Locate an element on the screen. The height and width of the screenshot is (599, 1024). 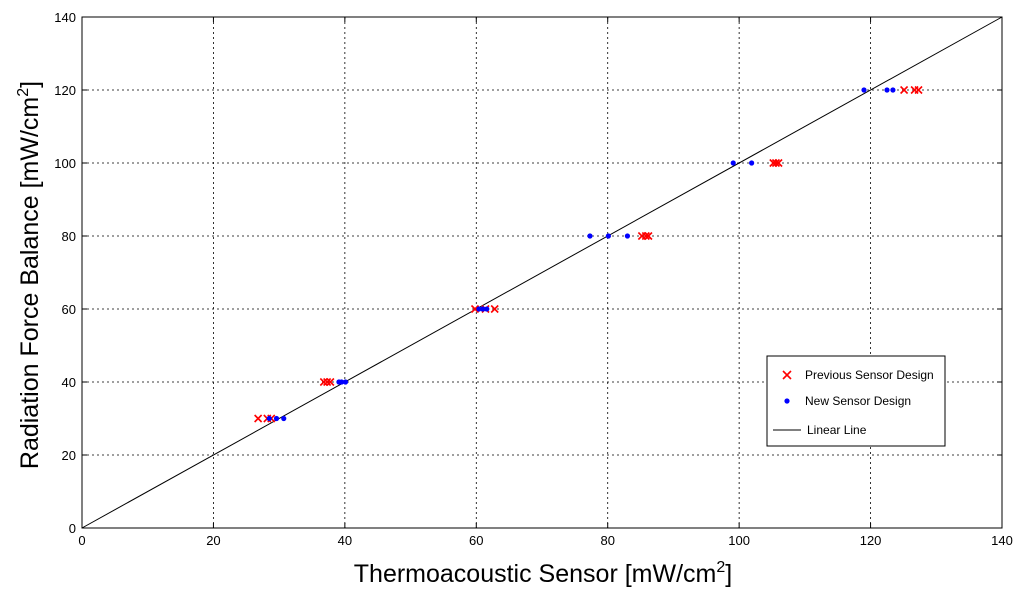
legend-new-label: New Sensor Design is located at coordinates (858, 401).